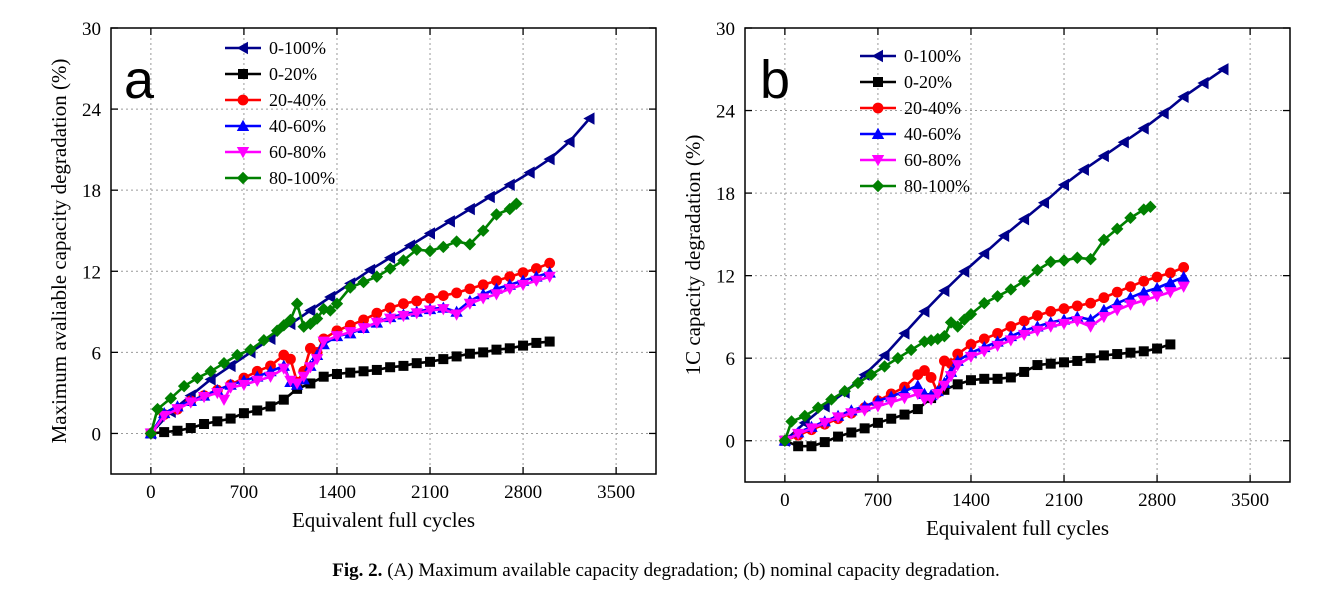  I want to click on legend-item: 60-80%, so click(275, 152).